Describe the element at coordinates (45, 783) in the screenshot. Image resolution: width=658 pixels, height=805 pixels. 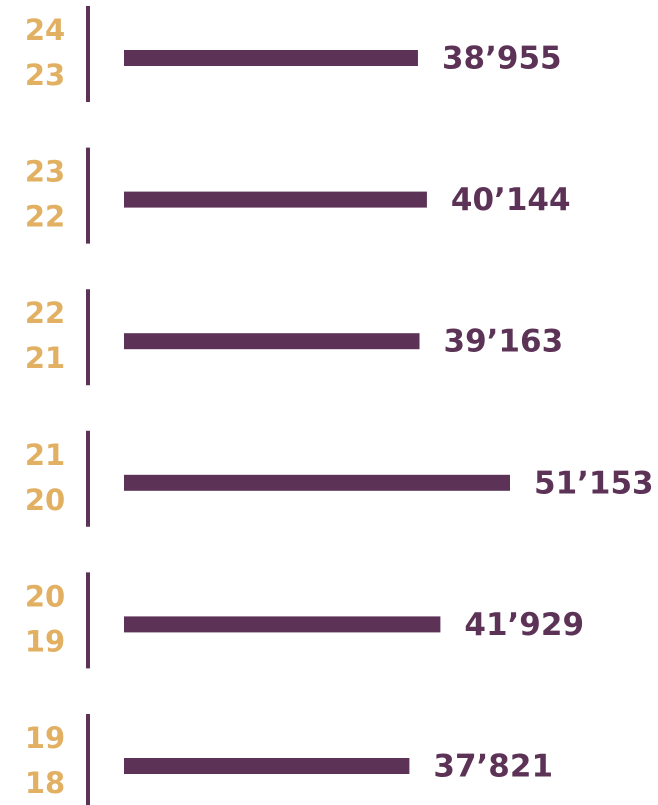
I see `category-label: 18` at that location.